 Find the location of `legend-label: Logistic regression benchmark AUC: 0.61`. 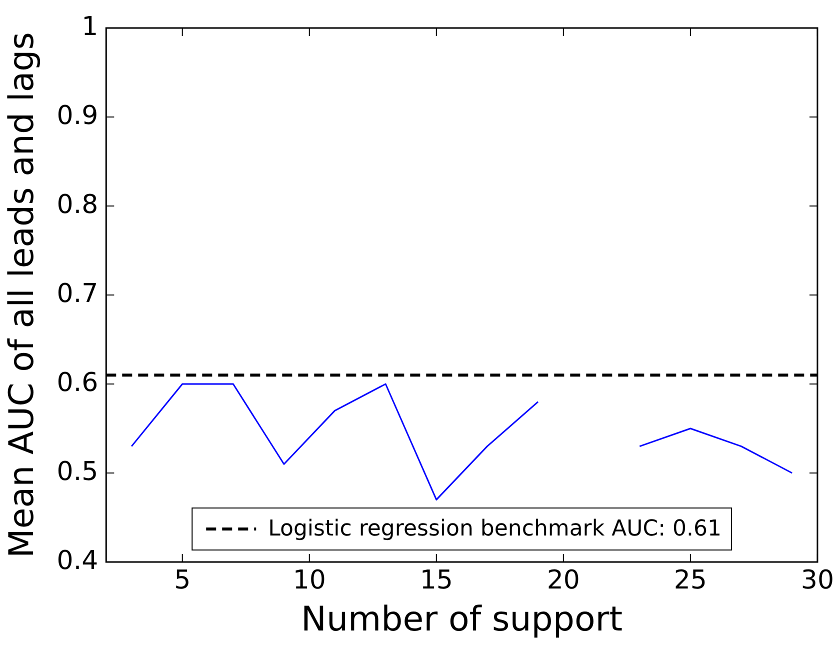

legend-label: Logistic regression benchmark AUC: 0.61 is located at coordinates (495, 529).